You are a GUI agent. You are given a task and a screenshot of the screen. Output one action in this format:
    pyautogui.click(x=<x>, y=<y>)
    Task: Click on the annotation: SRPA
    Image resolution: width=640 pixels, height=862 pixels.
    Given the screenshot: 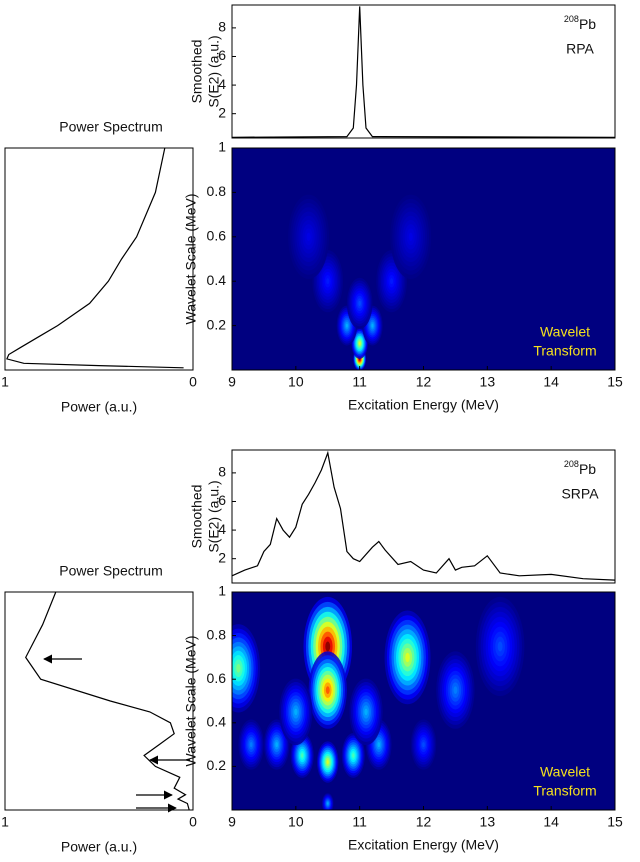 What is the action you would take?
    pyautogui.click(x=580, y=494)
    